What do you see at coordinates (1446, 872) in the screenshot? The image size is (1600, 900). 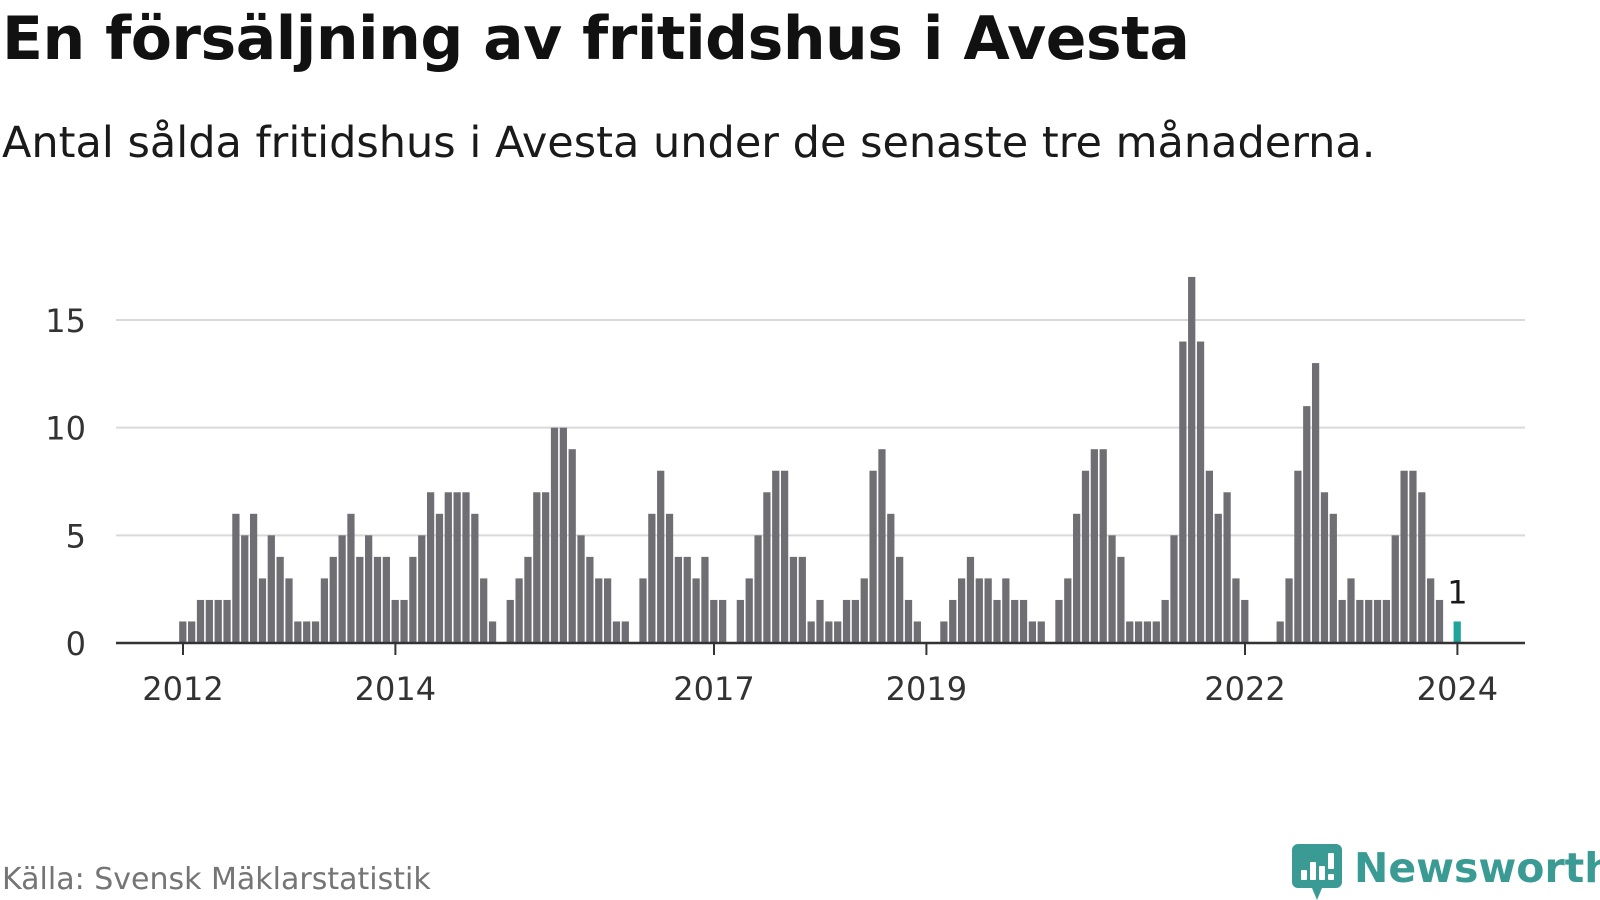 I see `brand: Newsworthy` at bounding box center [1446, 872].